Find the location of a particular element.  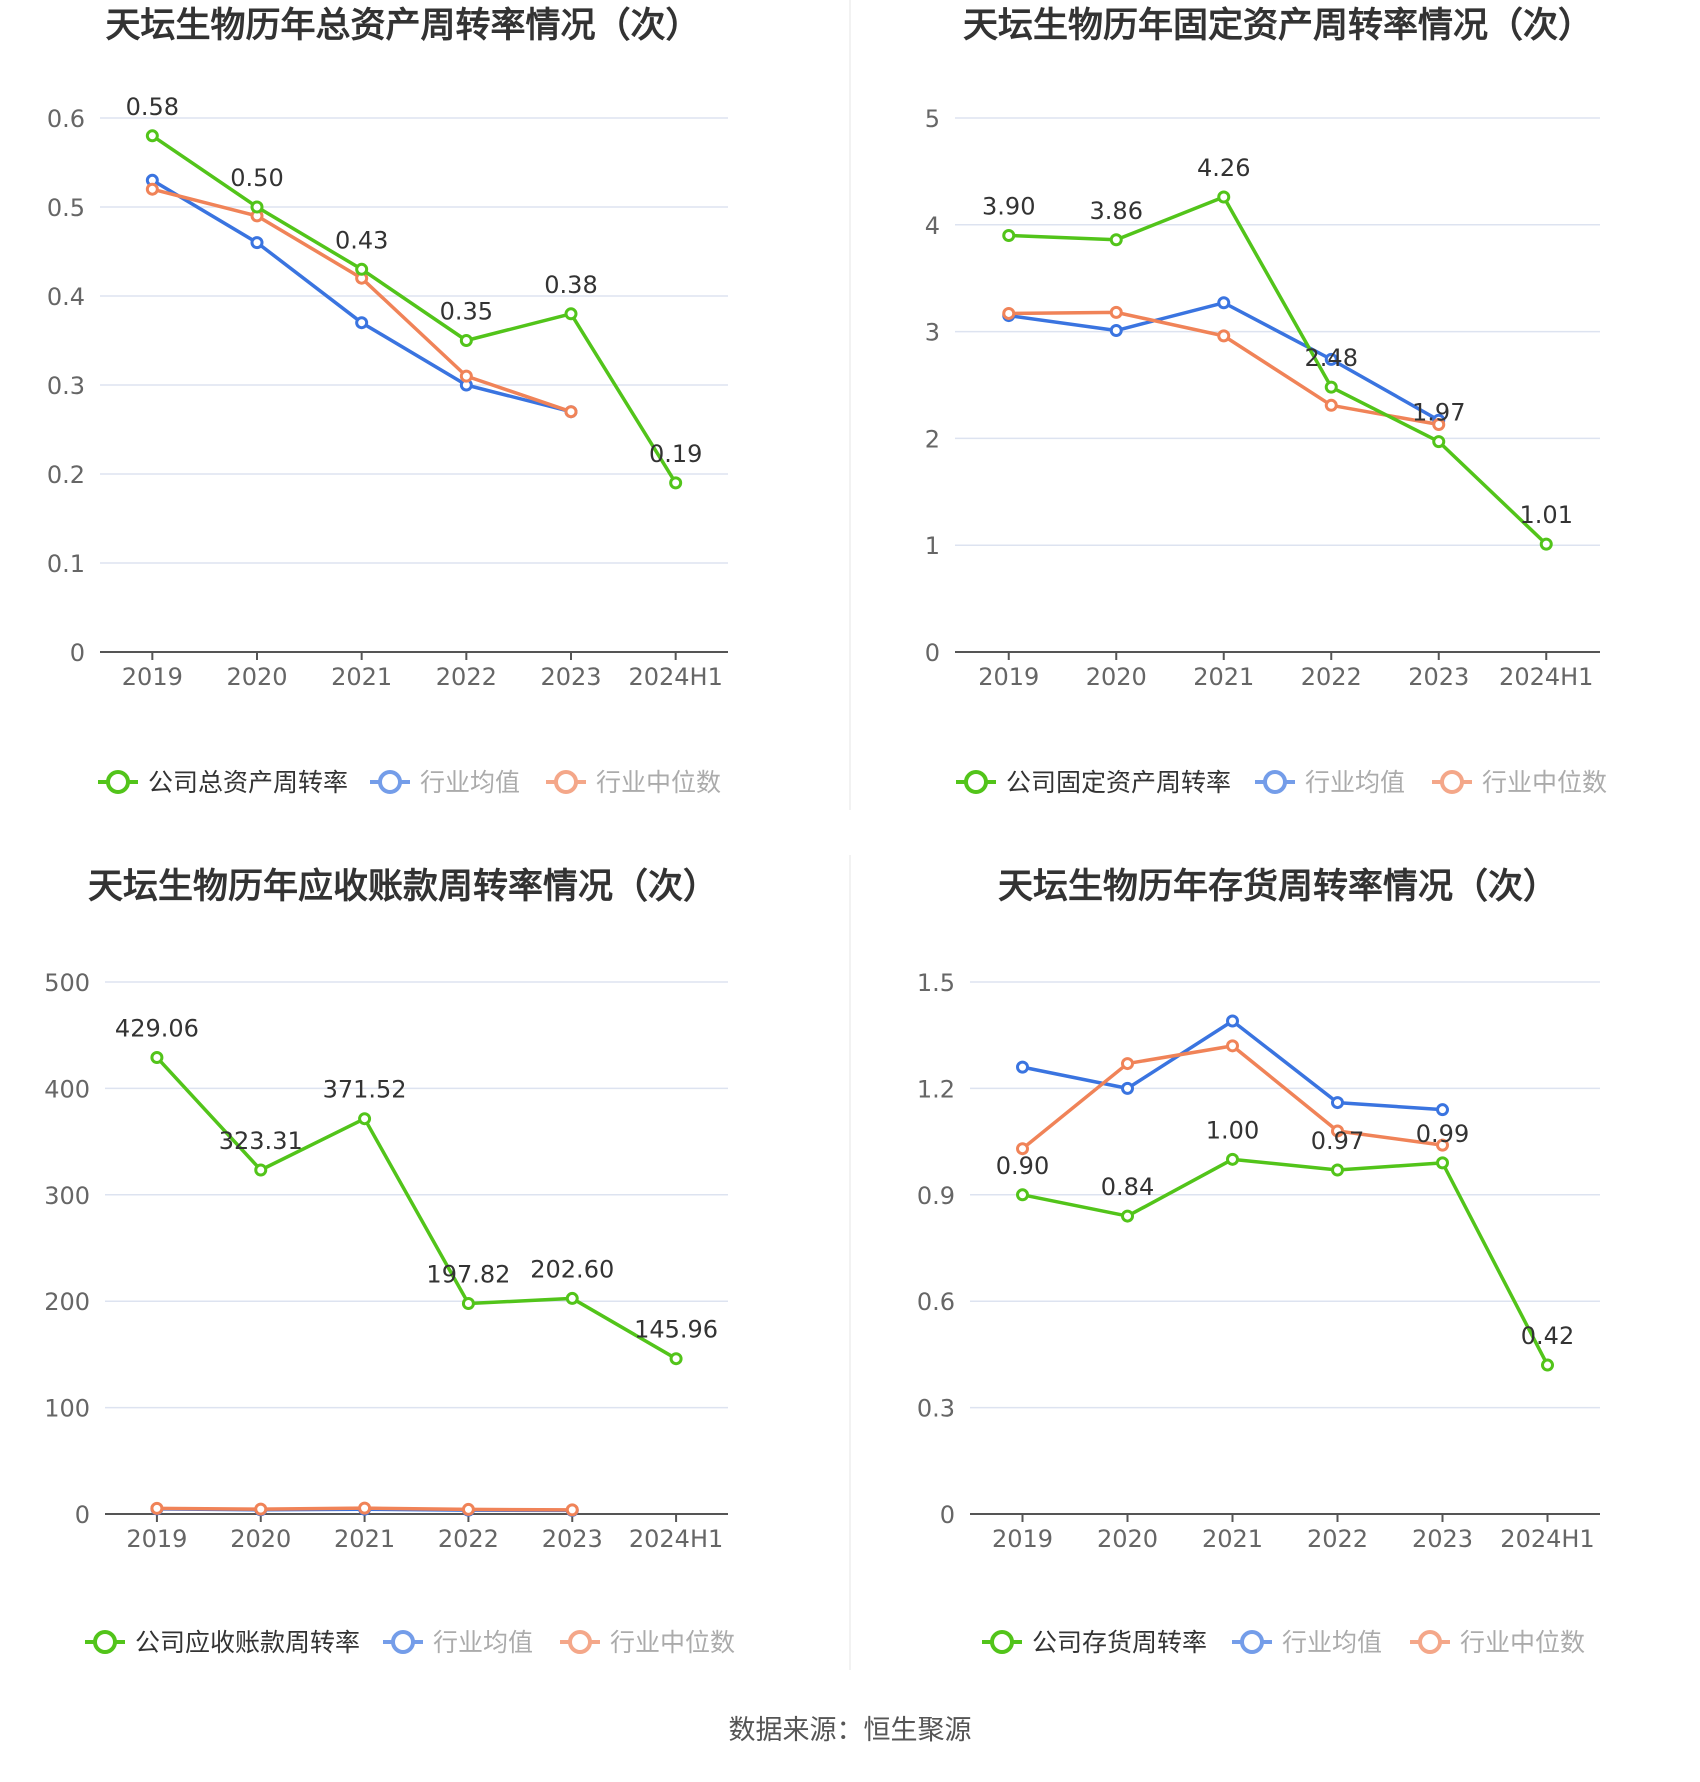

chart-title: 天坛生物历年总资产周转率情况（次） is located at coordinates (402, 26).